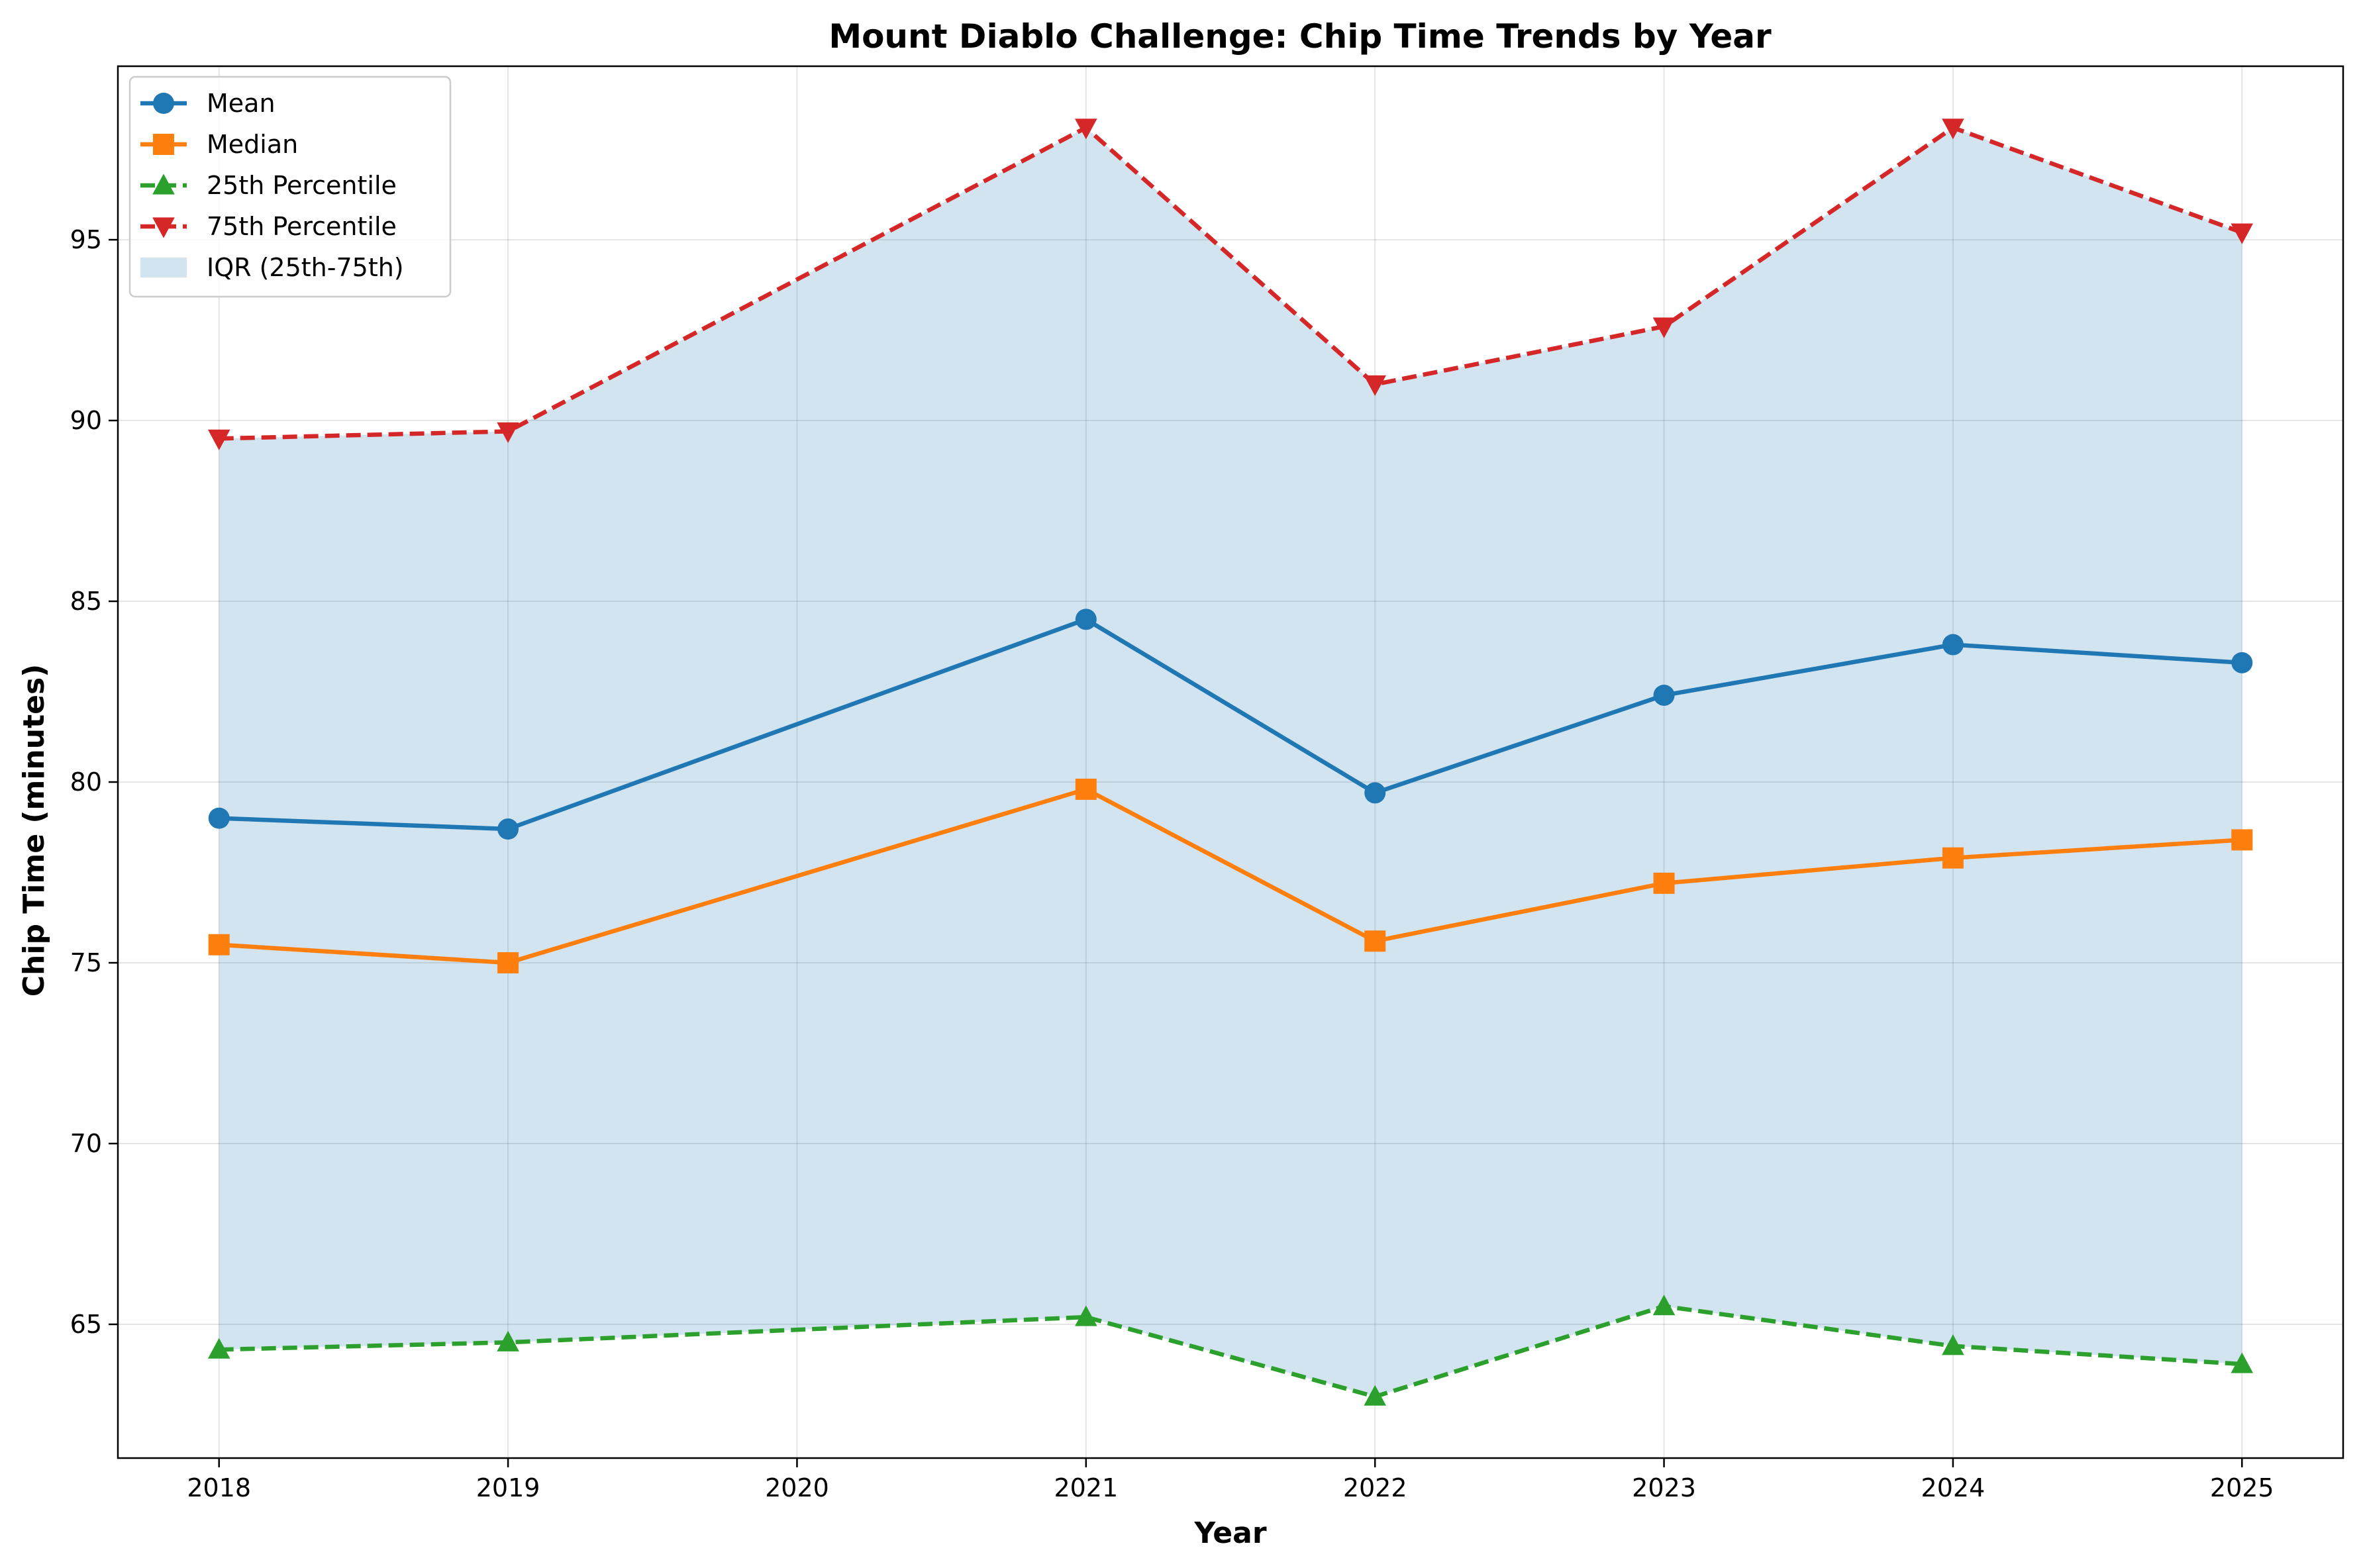 The height and width of the screenshot is (1568, 2363). Describe the element at coordinates (163, 184) in the screenshot. I see `legend-marker-25th-percentile` at that location.